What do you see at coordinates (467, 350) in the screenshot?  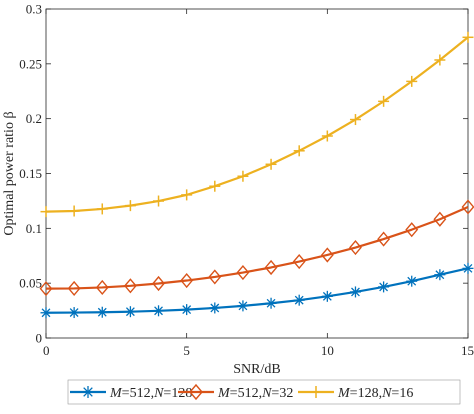 I see `x-tick-label: 15` at bounding box center [467, 350].